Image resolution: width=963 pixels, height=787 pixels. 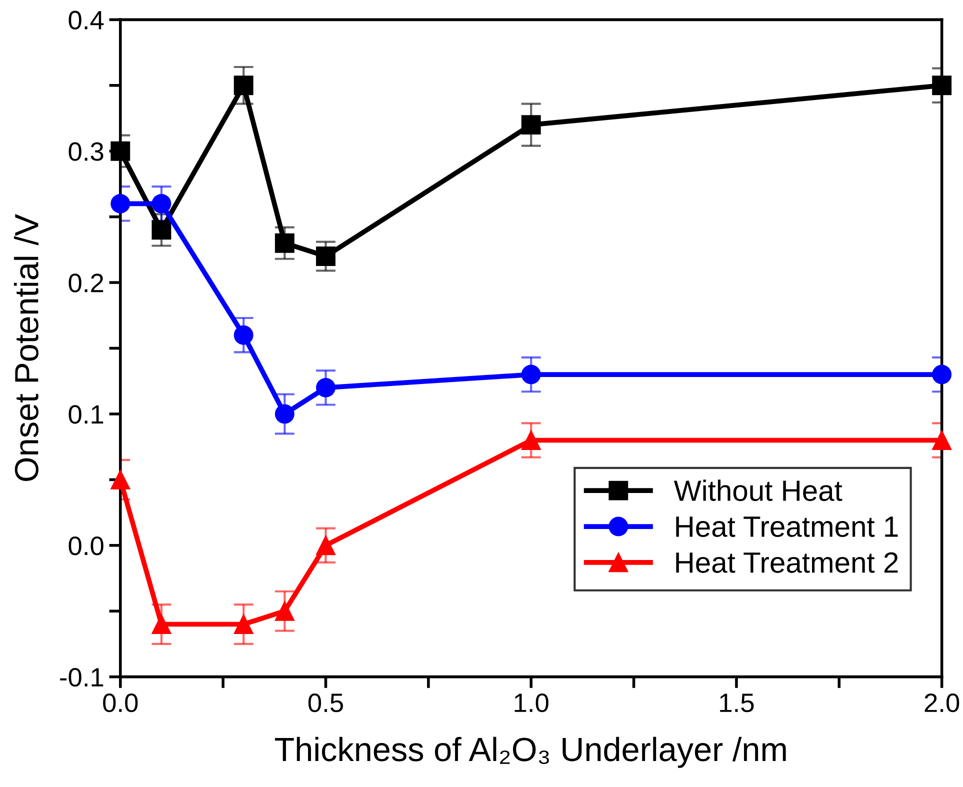 What do you see at coordinates (530, 752) in the screenshot?
I see `x-axis-title: Thickness of Al₂O₃ Underlayer /nm` at bounding box center [530, 752].